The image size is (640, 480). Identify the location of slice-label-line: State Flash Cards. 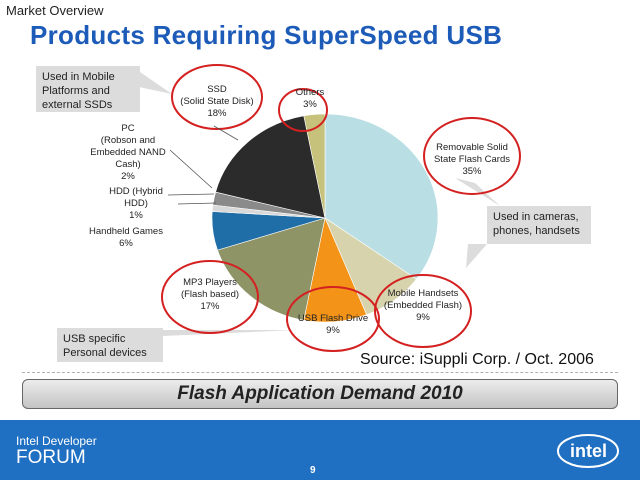
(472, 159).